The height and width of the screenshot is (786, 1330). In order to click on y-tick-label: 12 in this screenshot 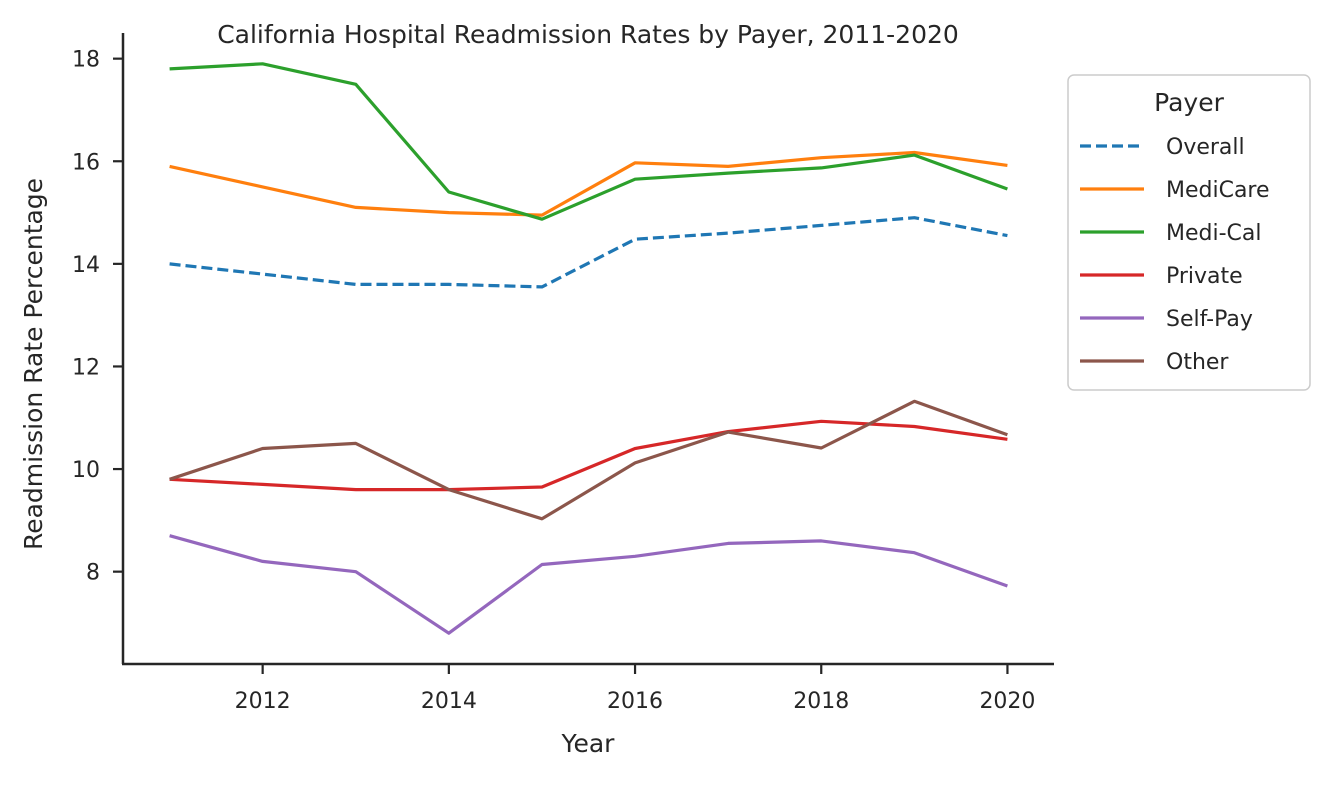, I will do `click(86, 367)`.